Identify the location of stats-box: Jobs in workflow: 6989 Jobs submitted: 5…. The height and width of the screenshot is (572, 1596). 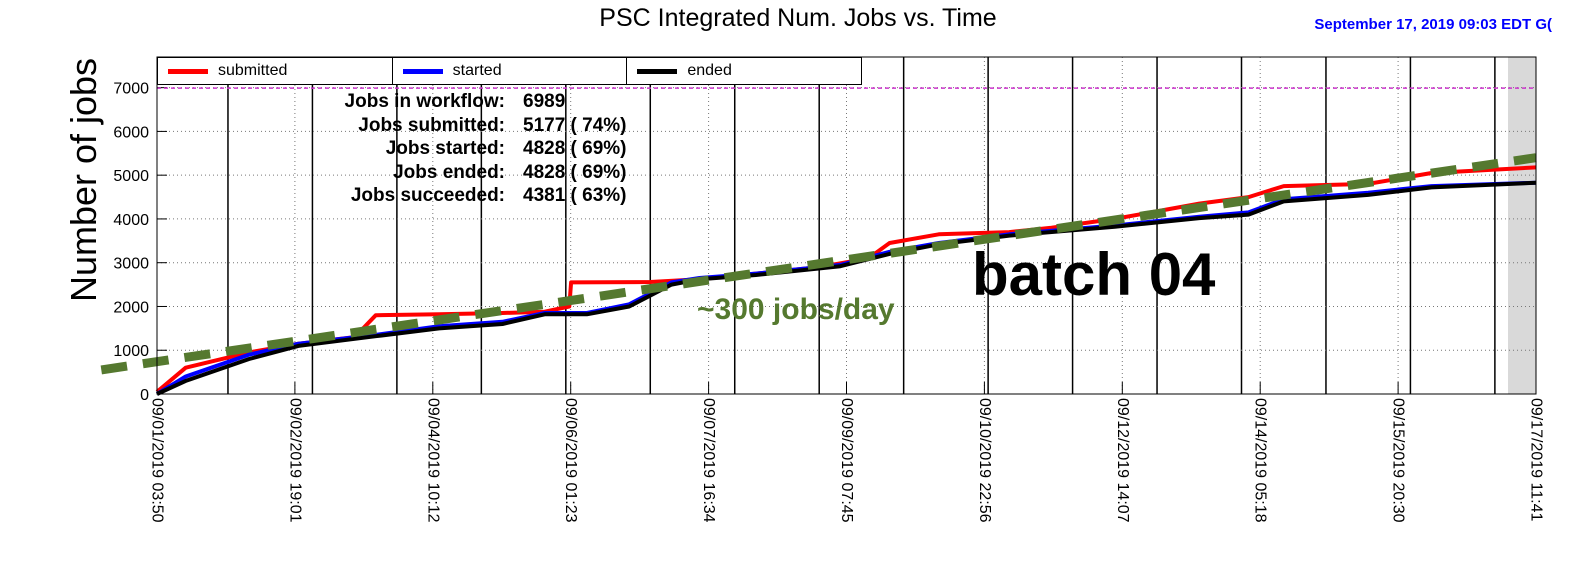
(463, 149).